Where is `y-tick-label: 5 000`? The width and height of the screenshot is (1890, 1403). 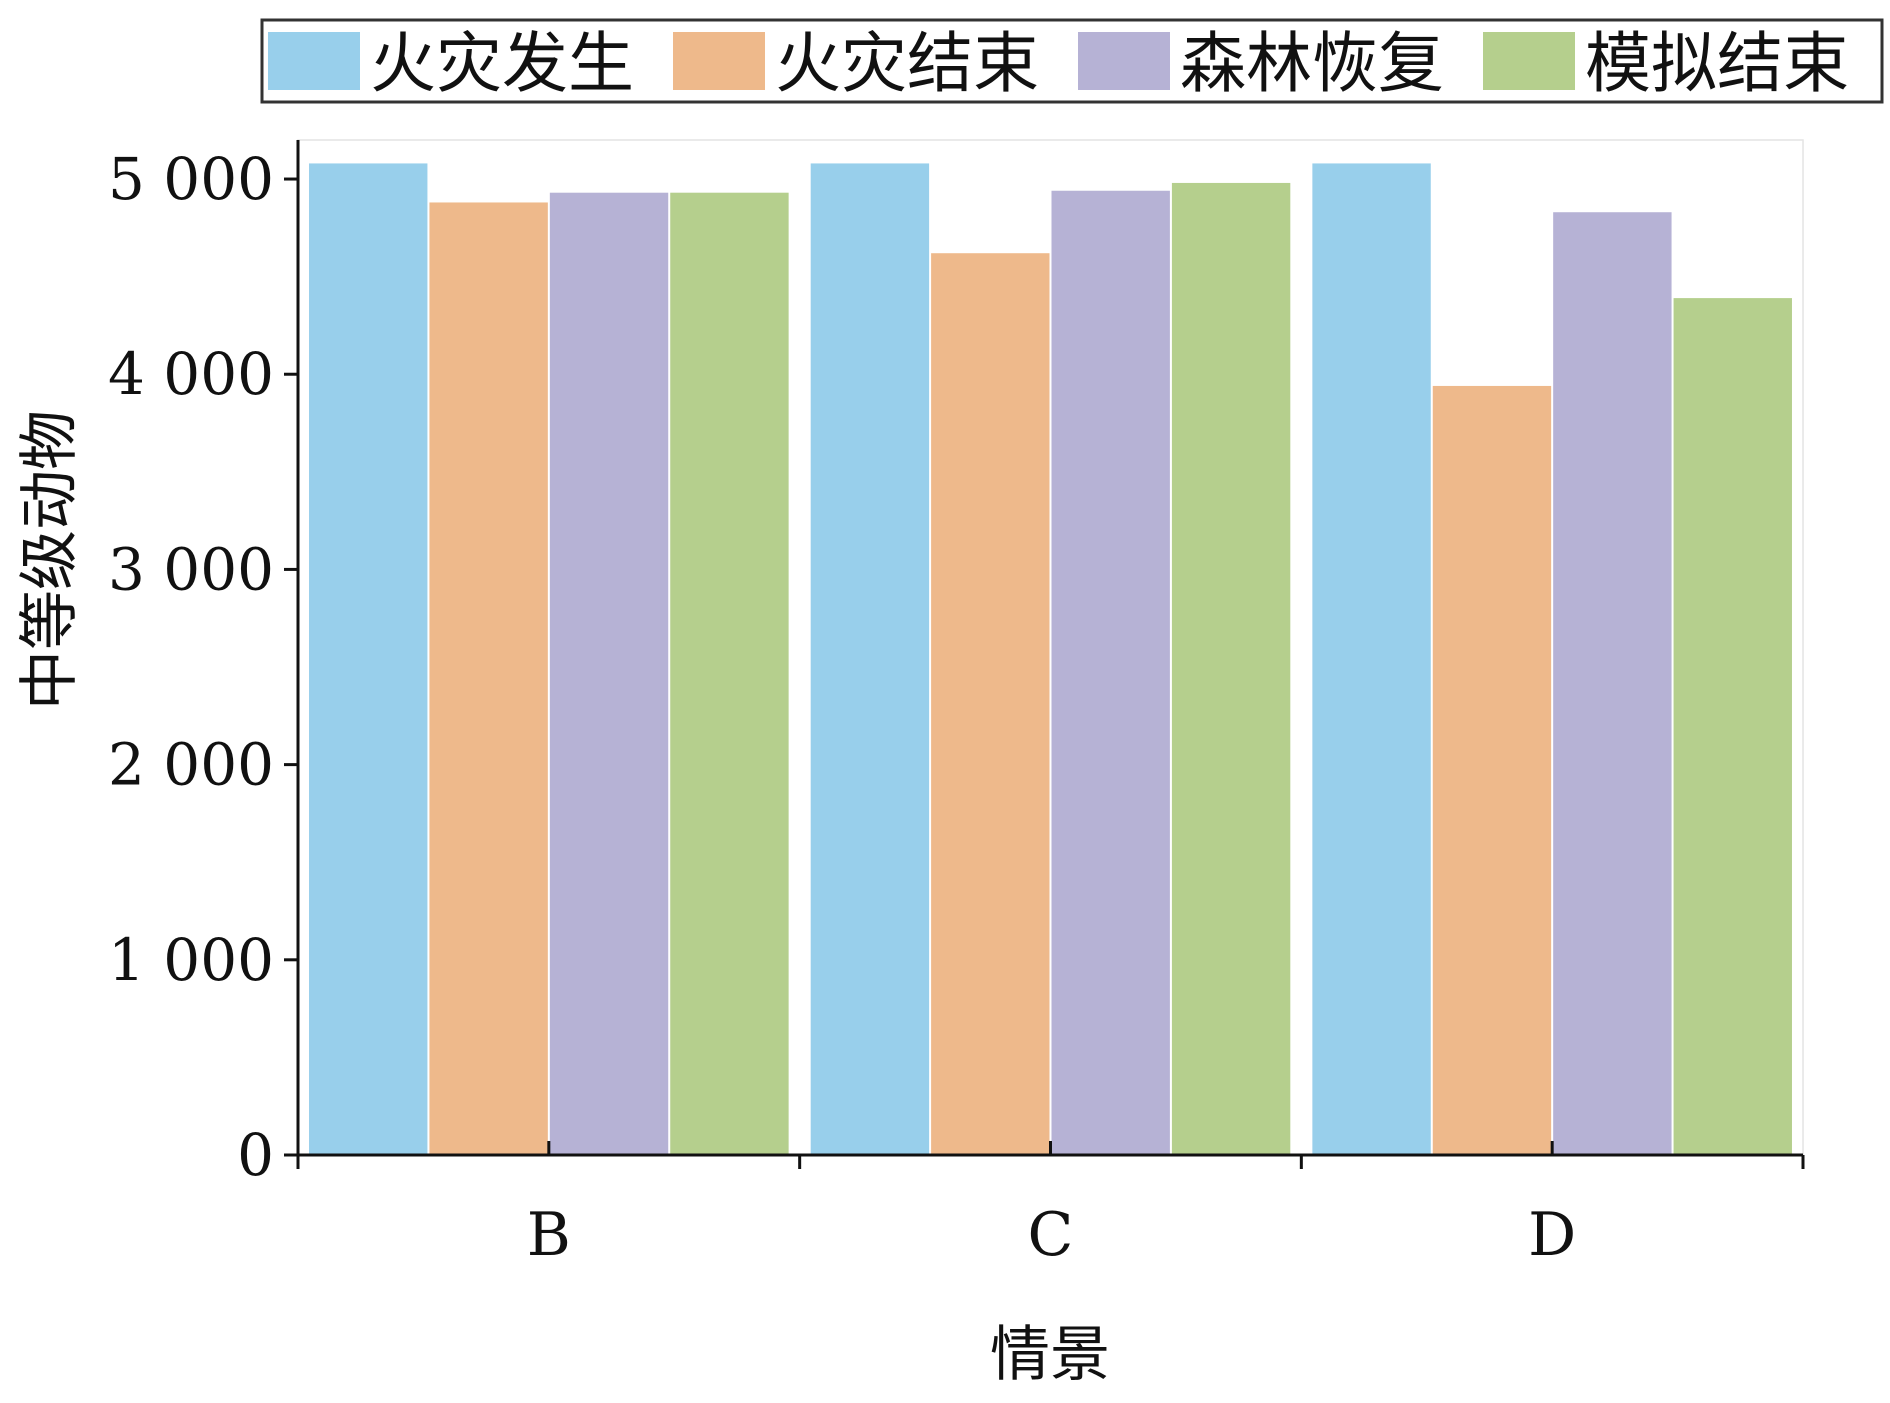 y-tick-label: 5 000 is located at coordinates (191, 179).